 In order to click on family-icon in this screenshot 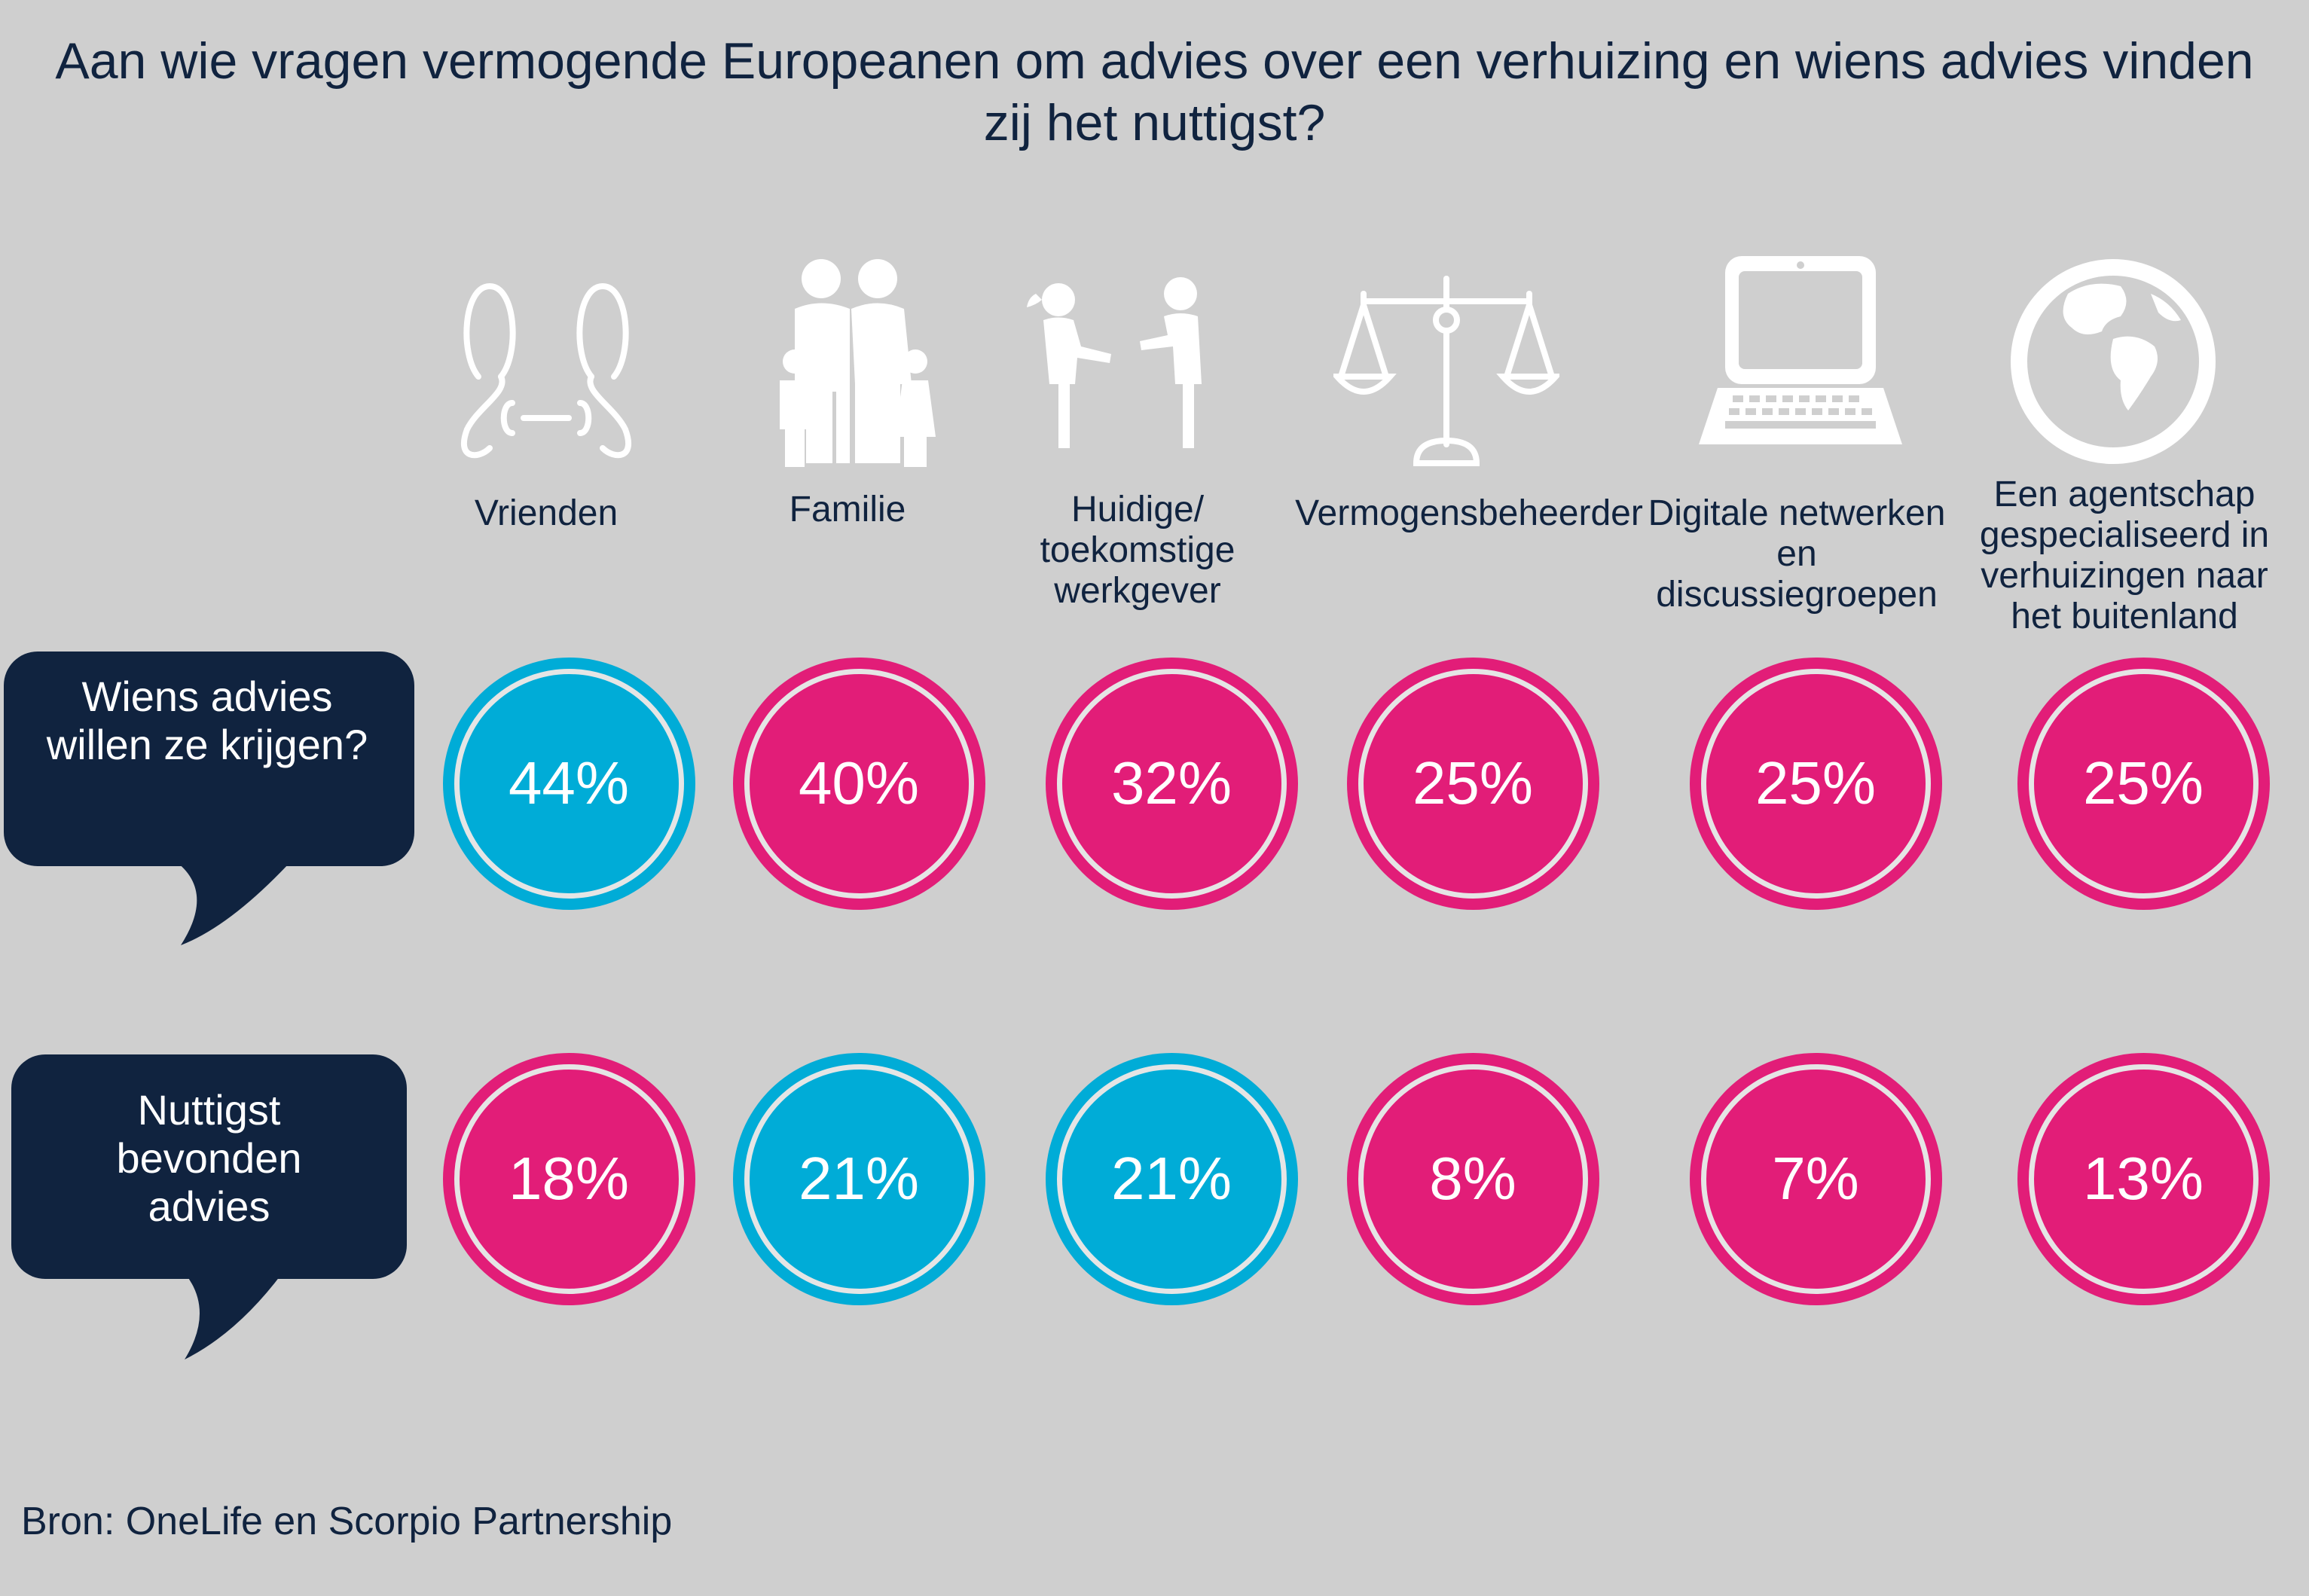, I will do `click(866, 369)`.